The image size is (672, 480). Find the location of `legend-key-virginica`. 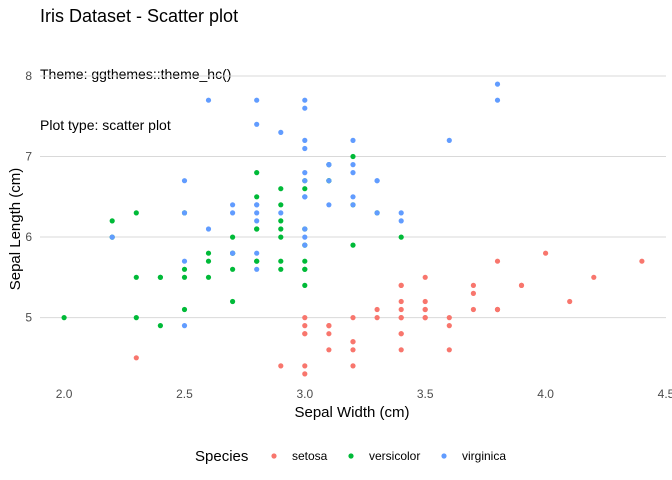

legend-key-virginica is located at coordinates (444, 456).